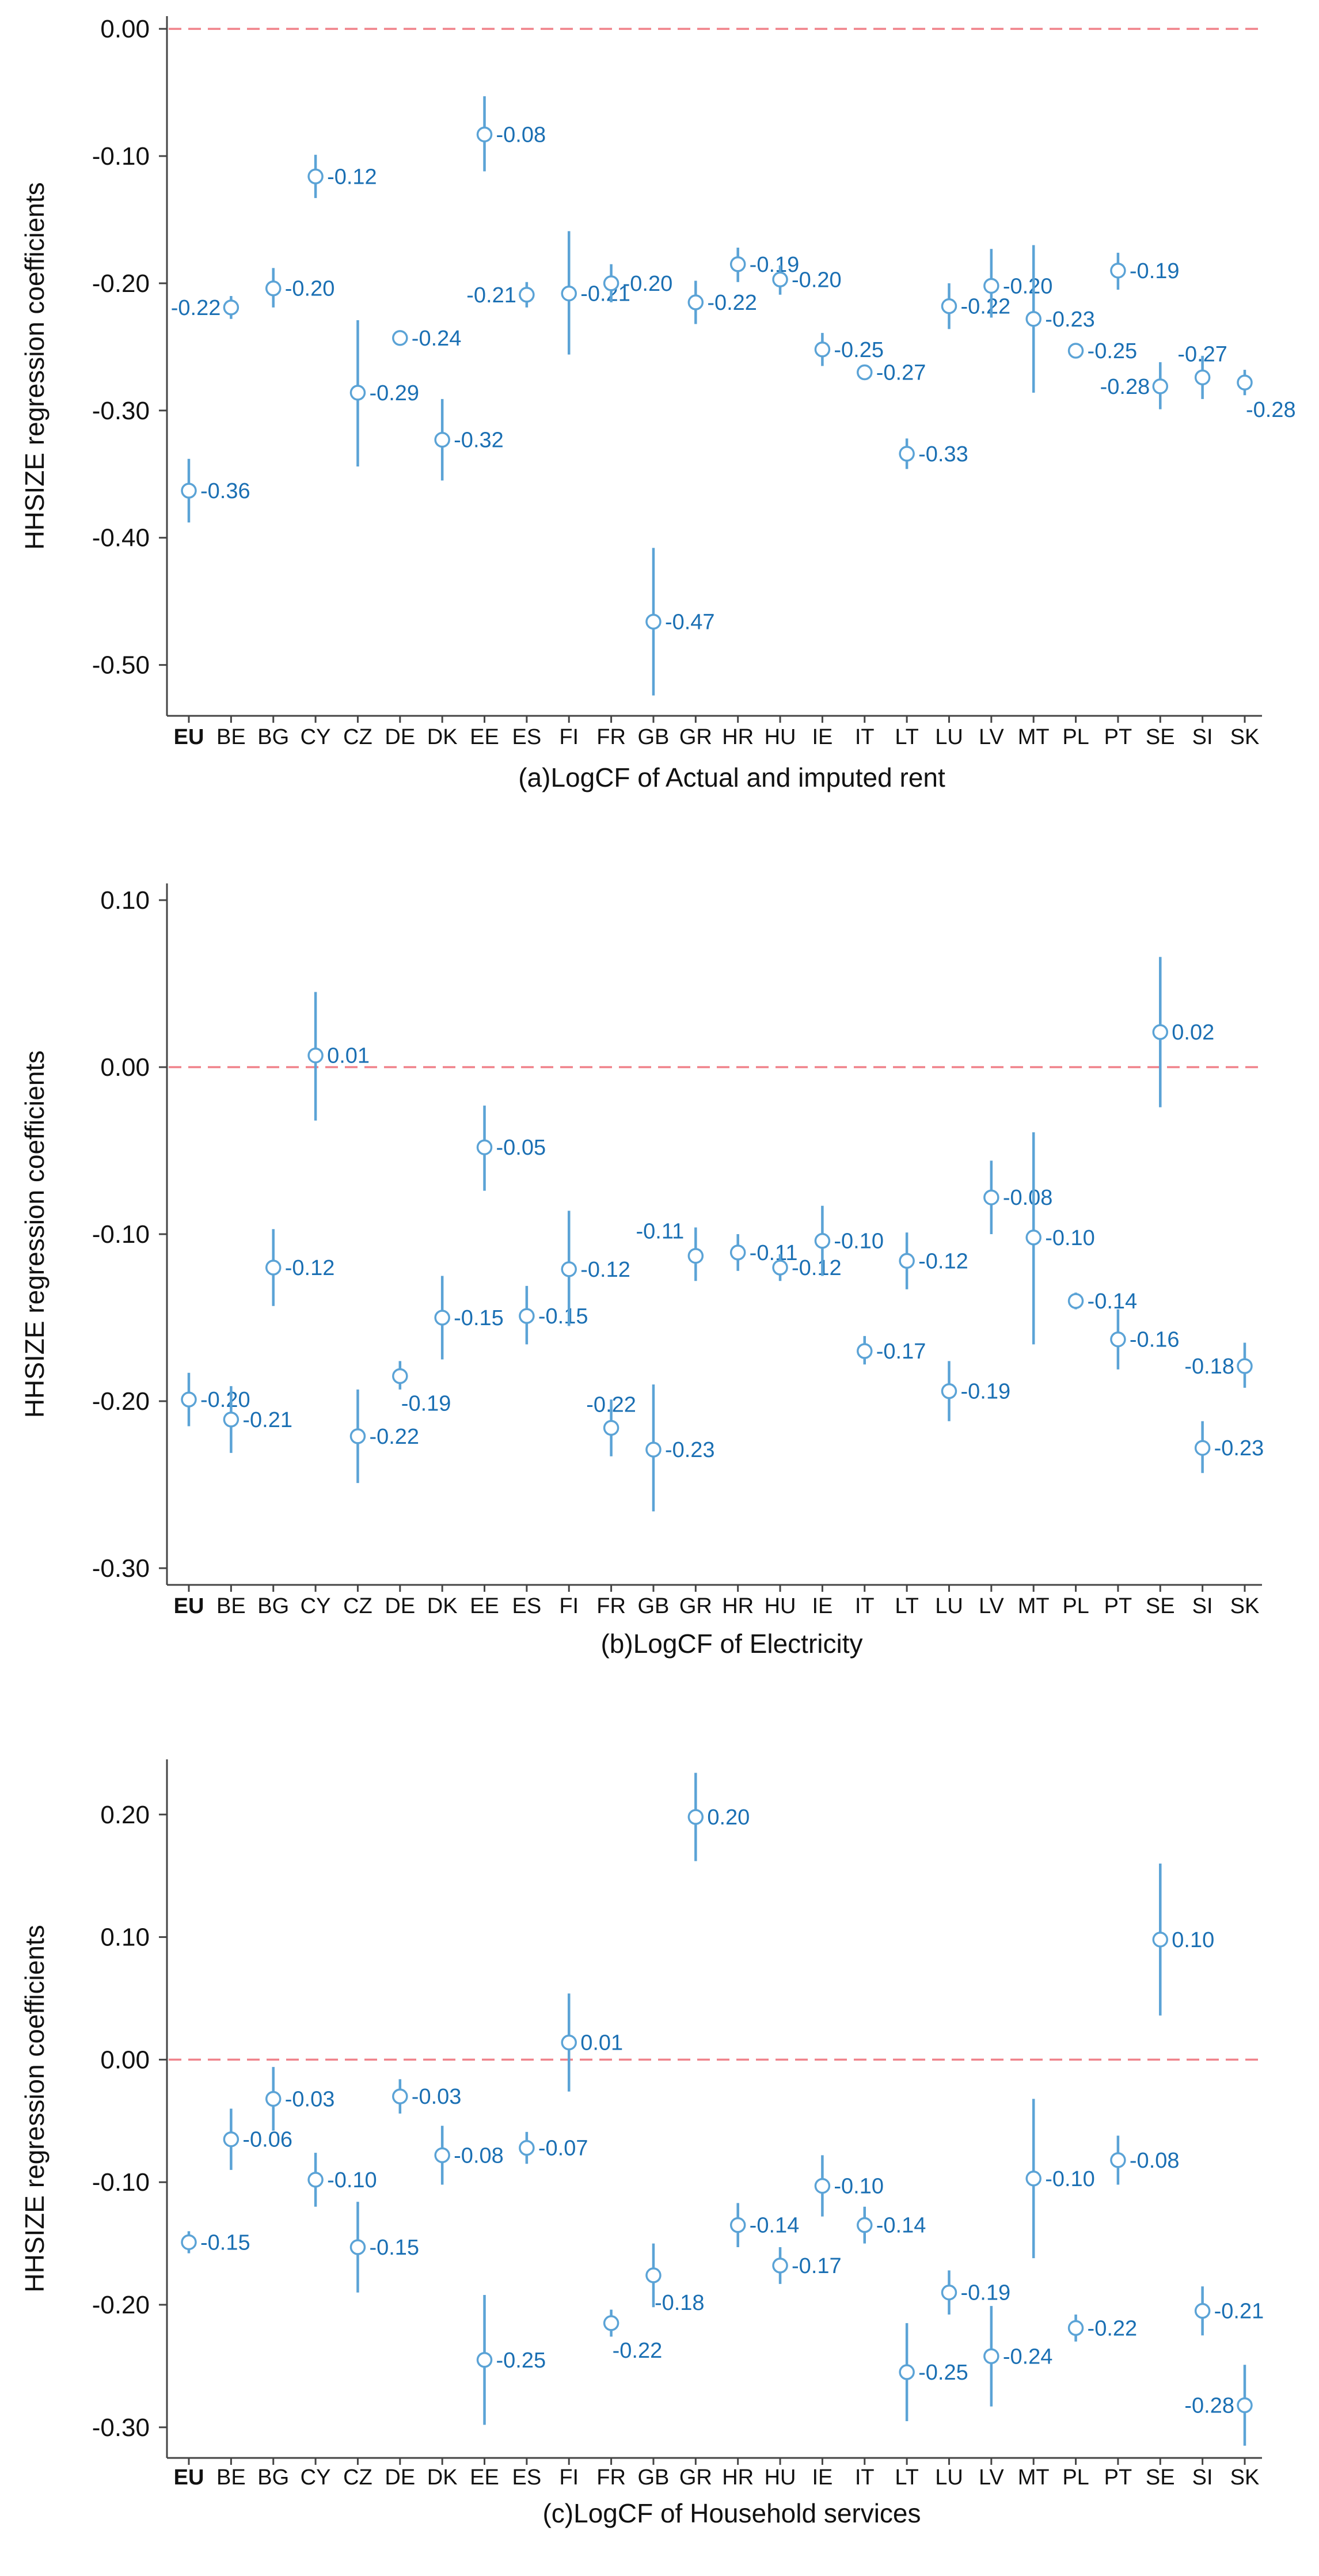  What do you see at coordinates (125, 900) in the screenshot?
I see `panel-2-y-tick-label: 0.10` at bounding box center [125, 900].